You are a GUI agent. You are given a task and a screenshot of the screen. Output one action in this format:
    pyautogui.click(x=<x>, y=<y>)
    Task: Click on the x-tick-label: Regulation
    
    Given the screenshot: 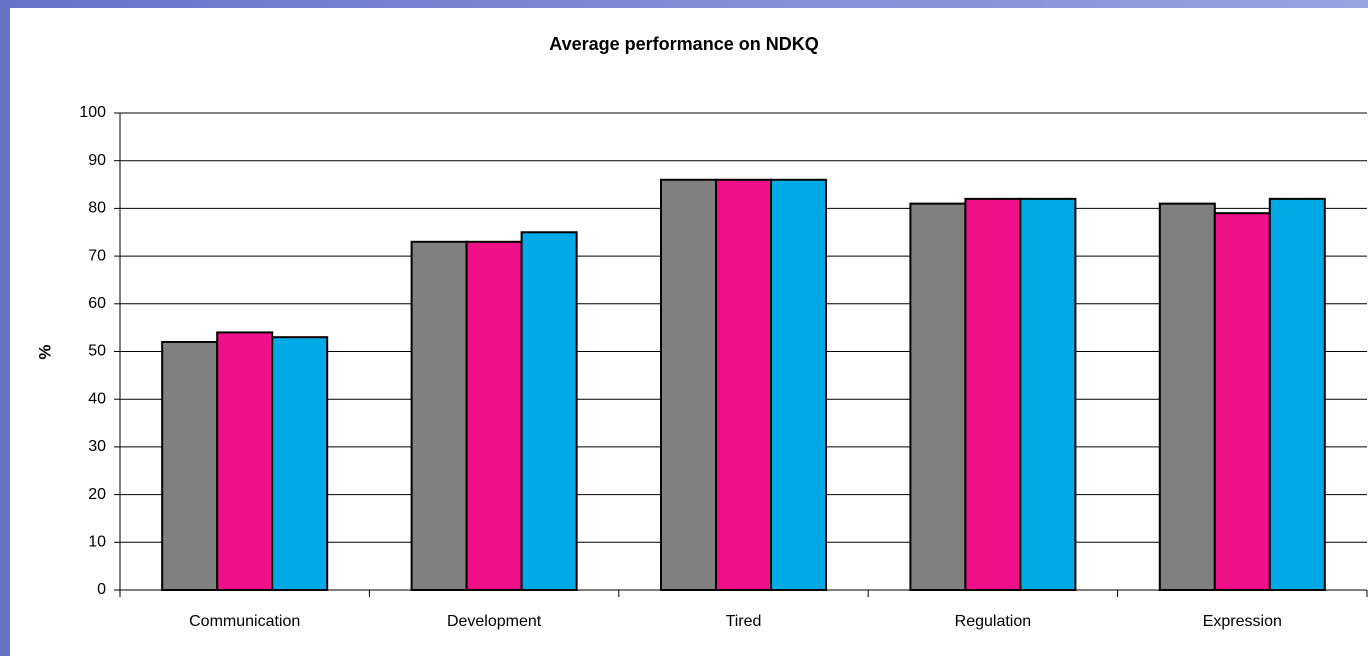 What is the action you would take?
    pyautogui.click(x=993, y=621)
    